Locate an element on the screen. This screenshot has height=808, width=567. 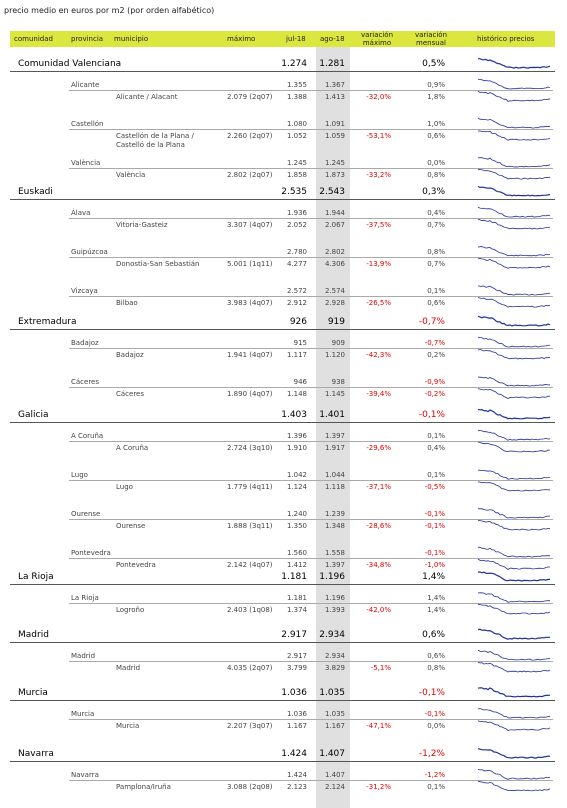
municipio-var-mensual: 0,8% is located at coordinates (436, 668).